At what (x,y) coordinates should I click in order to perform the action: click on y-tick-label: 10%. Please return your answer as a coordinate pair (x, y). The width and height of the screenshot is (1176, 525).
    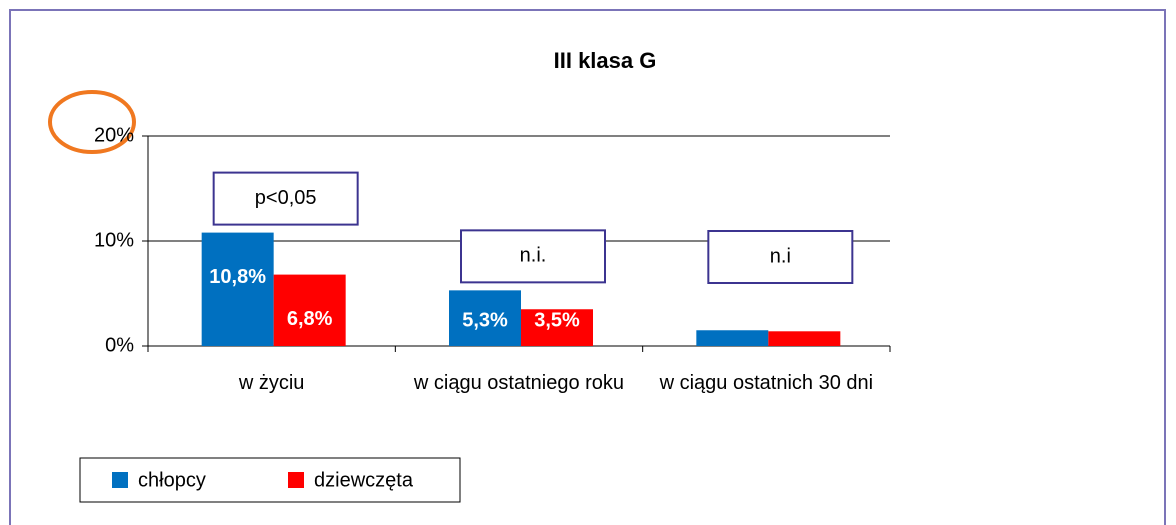
    Looking at the image, I should click on (114, 240).